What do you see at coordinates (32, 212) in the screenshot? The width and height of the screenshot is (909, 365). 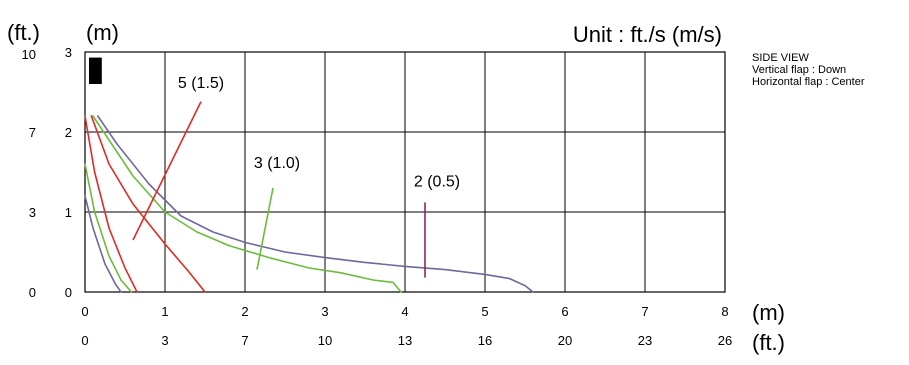 I see `y-tick-label-ft: 3` at bounding box center [32, 212].